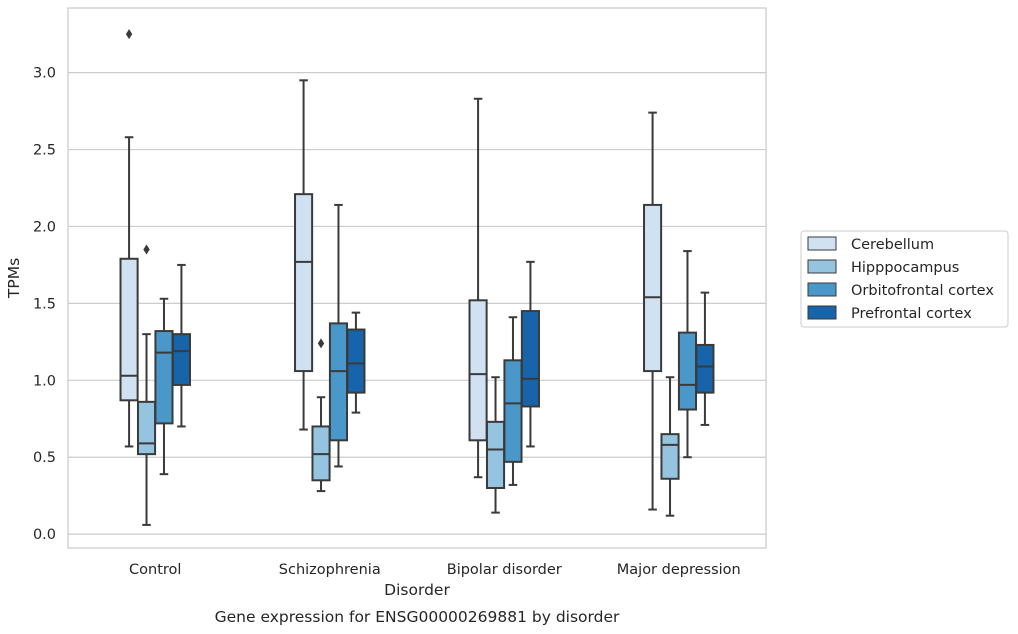 The height and width of the screenshot is (634, 1018). I want to click on y-tick-label: 2.5, so click(44, 151).